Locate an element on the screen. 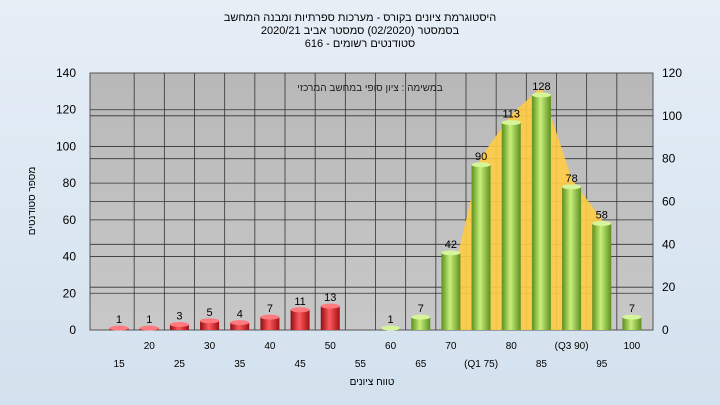 This screenshot has width=720, height=405. x-tick-label: 65 is located at coordinates (421, 364).